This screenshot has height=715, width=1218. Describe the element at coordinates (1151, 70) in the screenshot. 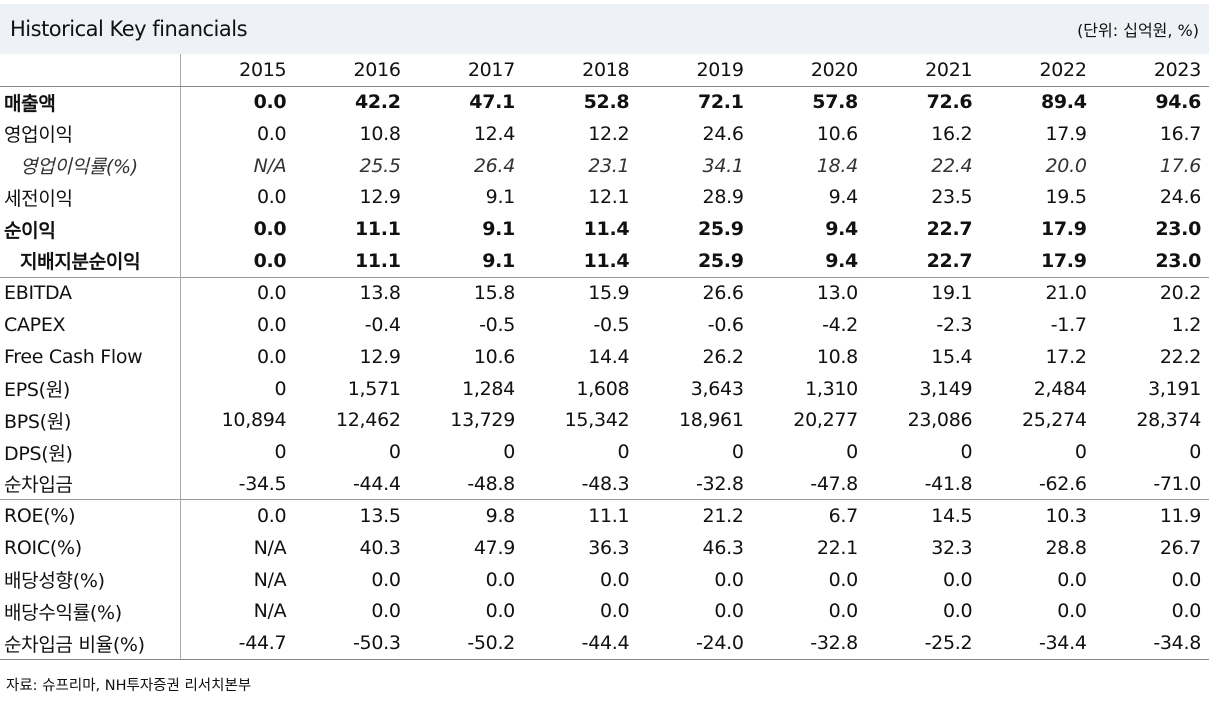

I see `column-header-2023: 2023` at that location.